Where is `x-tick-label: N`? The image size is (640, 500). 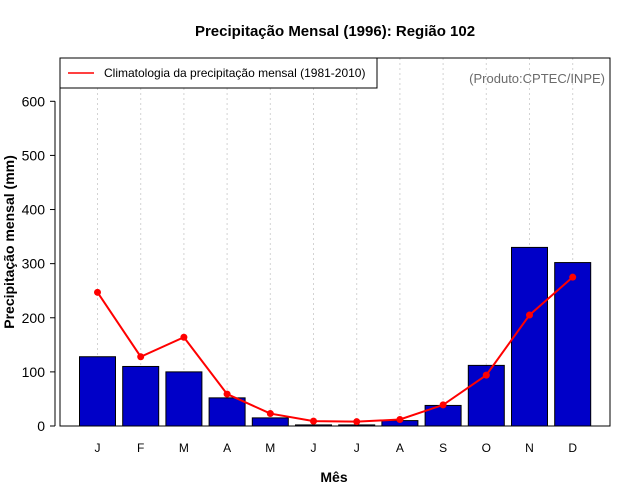
x-tick-label: N is located at coordinates (529, 448).